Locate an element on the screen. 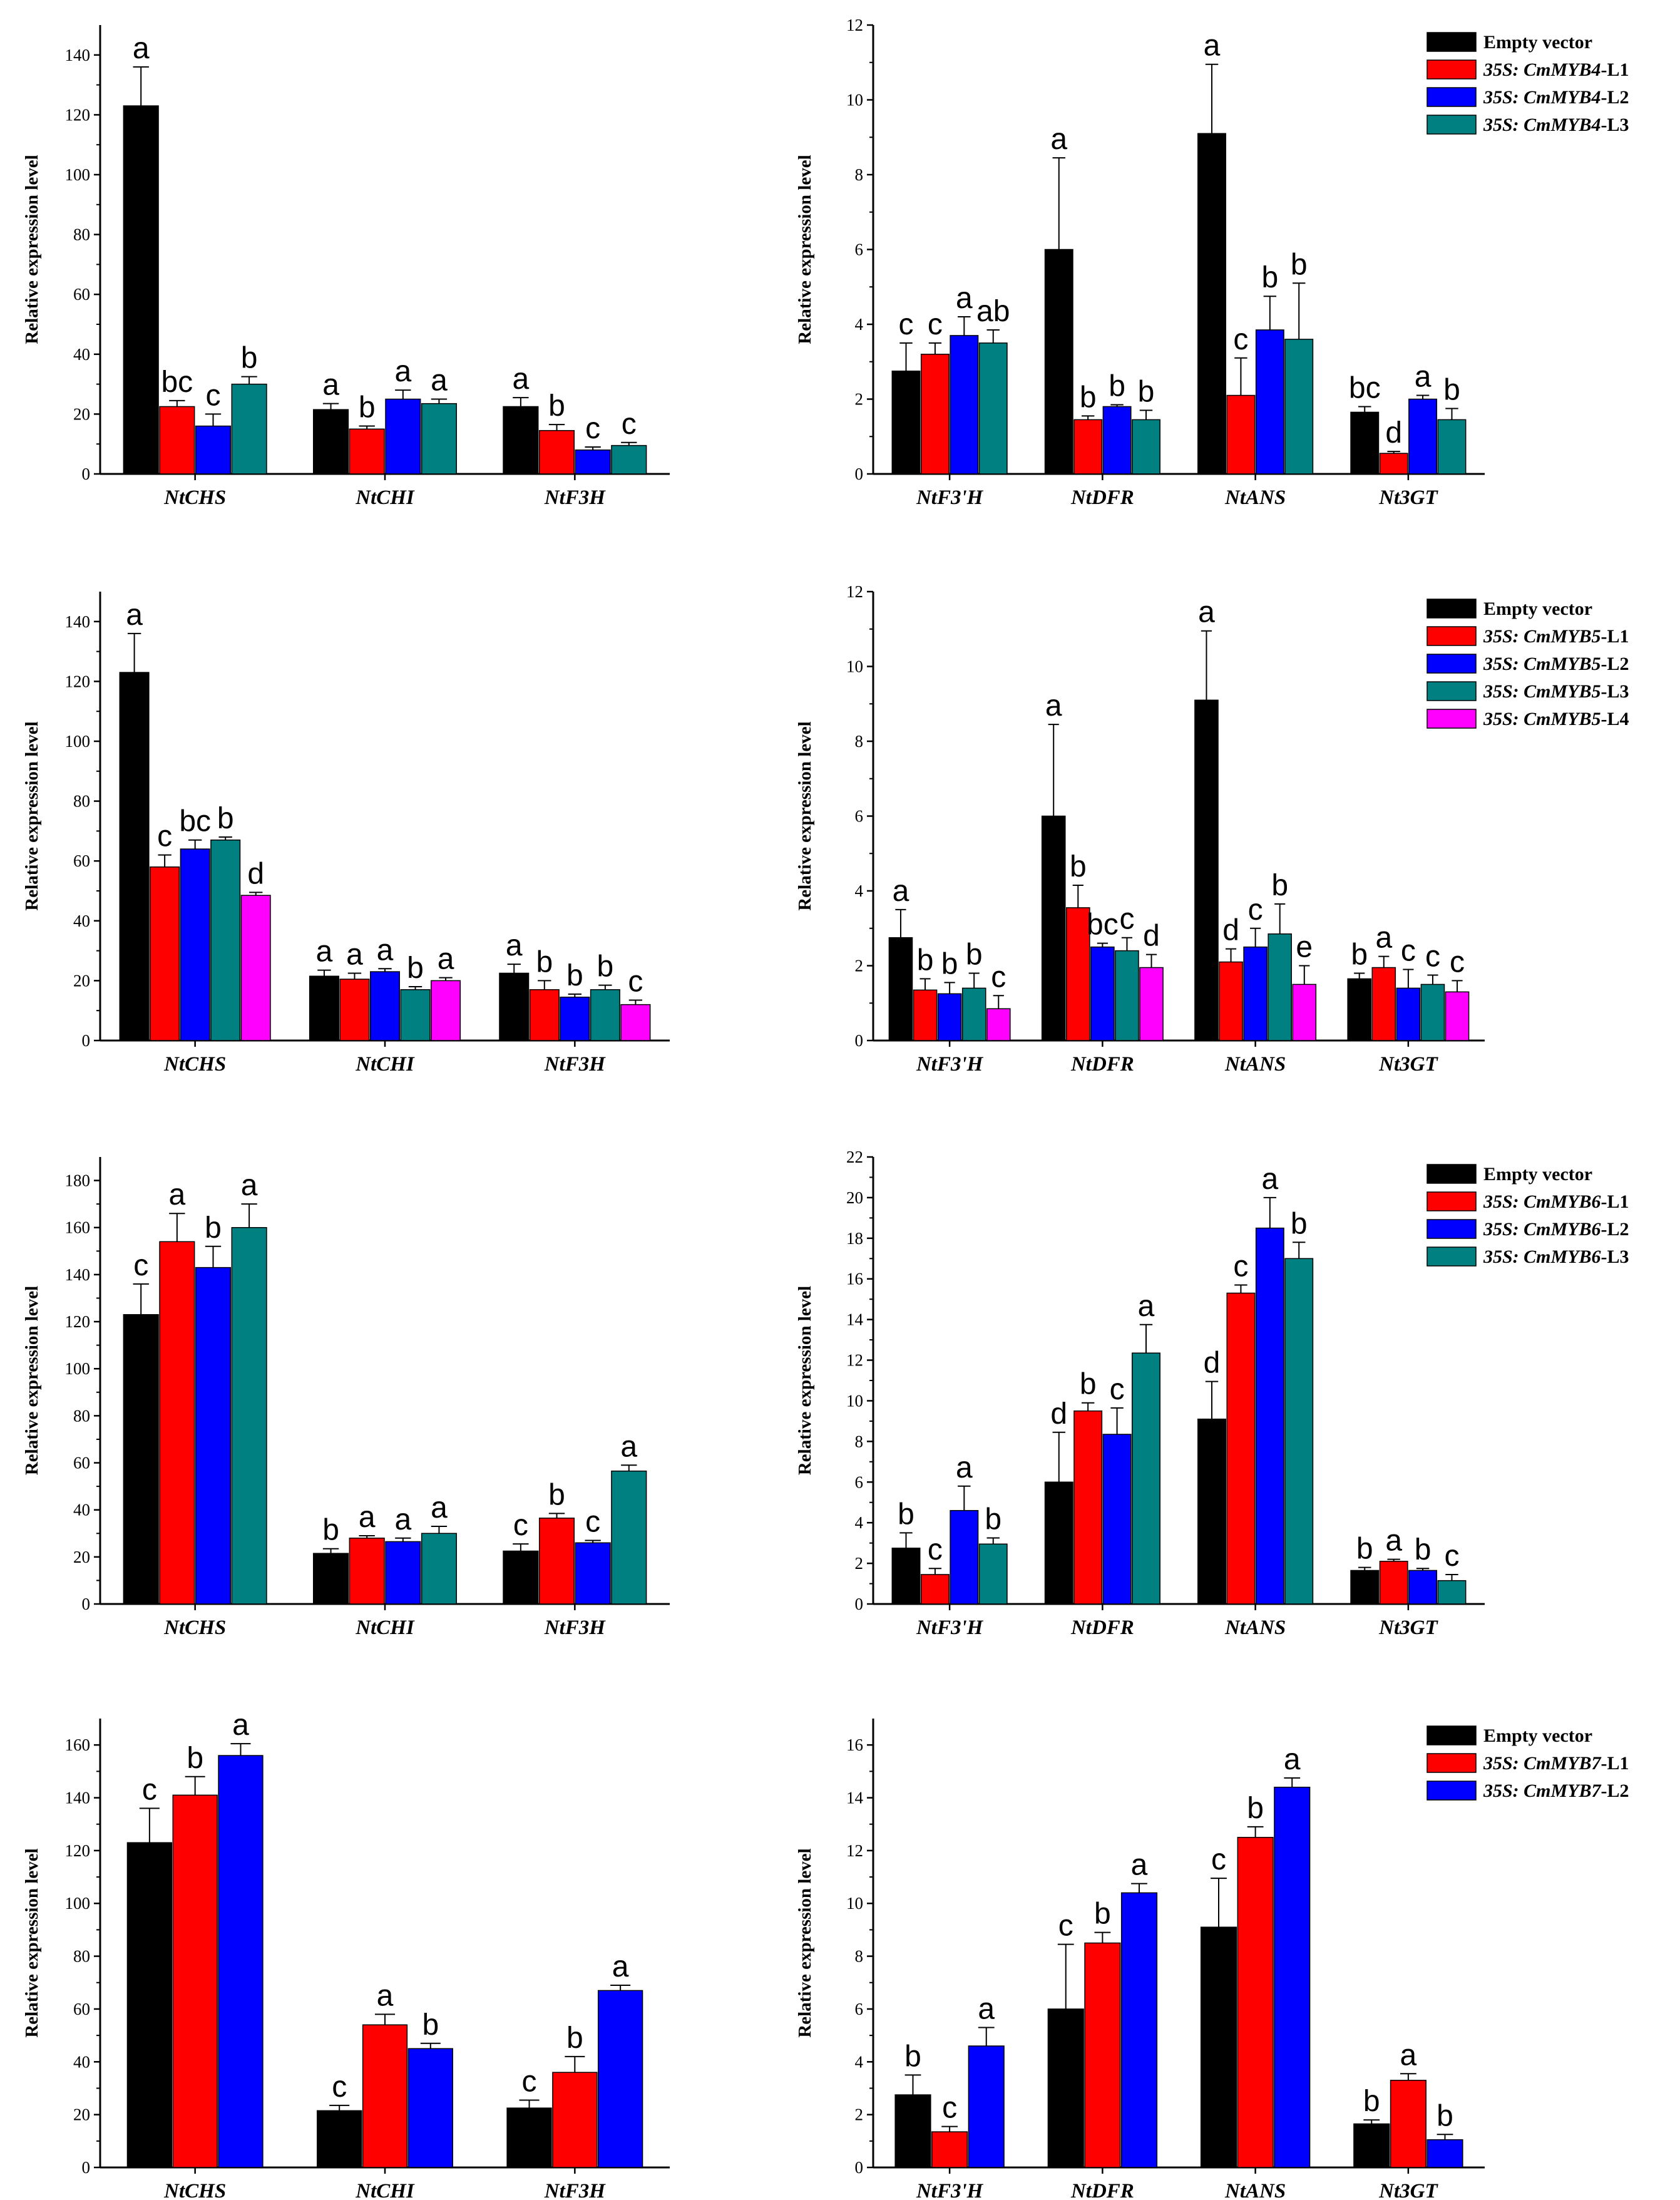 Image resolution: width=1680 pixels, height=2200 pixels. category-label: NtCHS is located at coordinates (194, 1064).